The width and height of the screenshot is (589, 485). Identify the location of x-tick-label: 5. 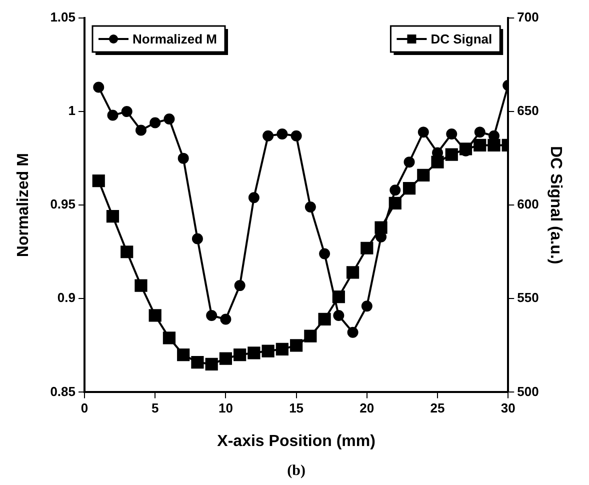
(155, 408).